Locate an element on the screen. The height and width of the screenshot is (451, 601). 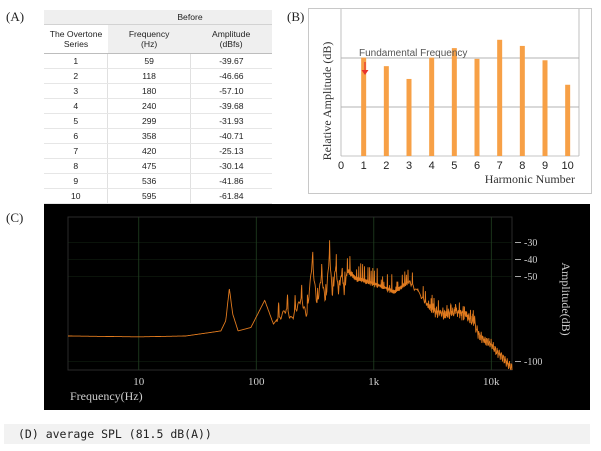
amplitude-cell: -39.68 is located at coordinates (230, 106).